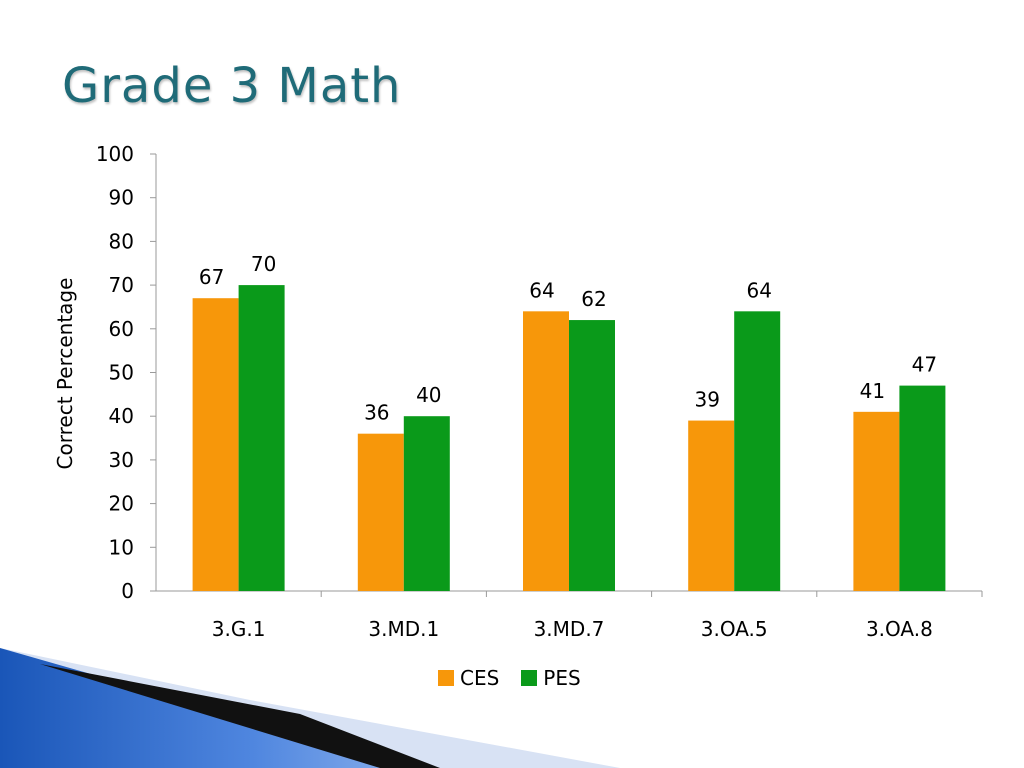 This screenshot has width=1024, height=768. I want to click on data-label-pes: 47, so click(924, 365).